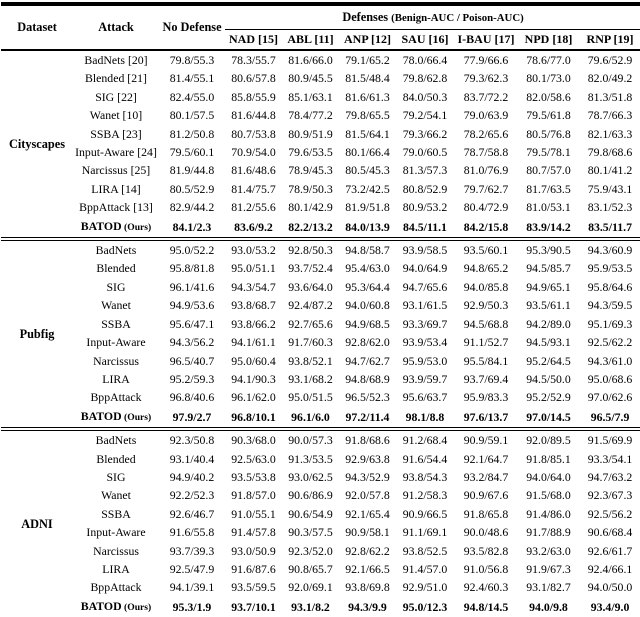 The image size is (640, 617). Describe the element at coordinates (486, 152) in the screenshot. I see `auc-value: 78.7/58.8` at that location.